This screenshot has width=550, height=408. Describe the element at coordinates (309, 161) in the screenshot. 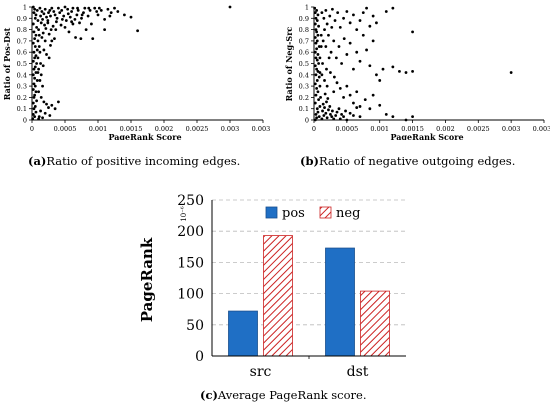

I see `caption-b-letter: (b)` at that location.